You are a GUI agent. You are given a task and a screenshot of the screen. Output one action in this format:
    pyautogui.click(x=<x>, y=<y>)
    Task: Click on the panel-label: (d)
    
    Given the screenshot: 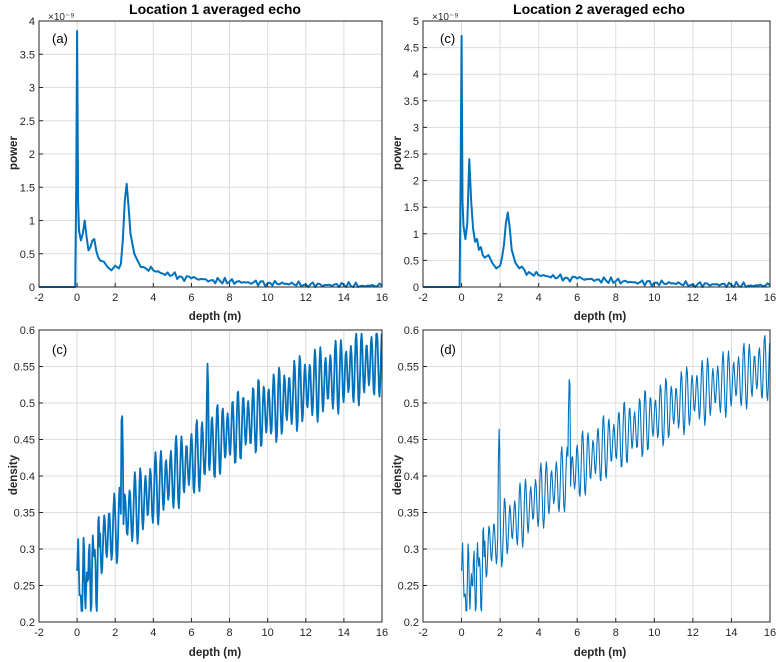 What is the action you would take?
    pyautogui.click(x=448, y=349)
    